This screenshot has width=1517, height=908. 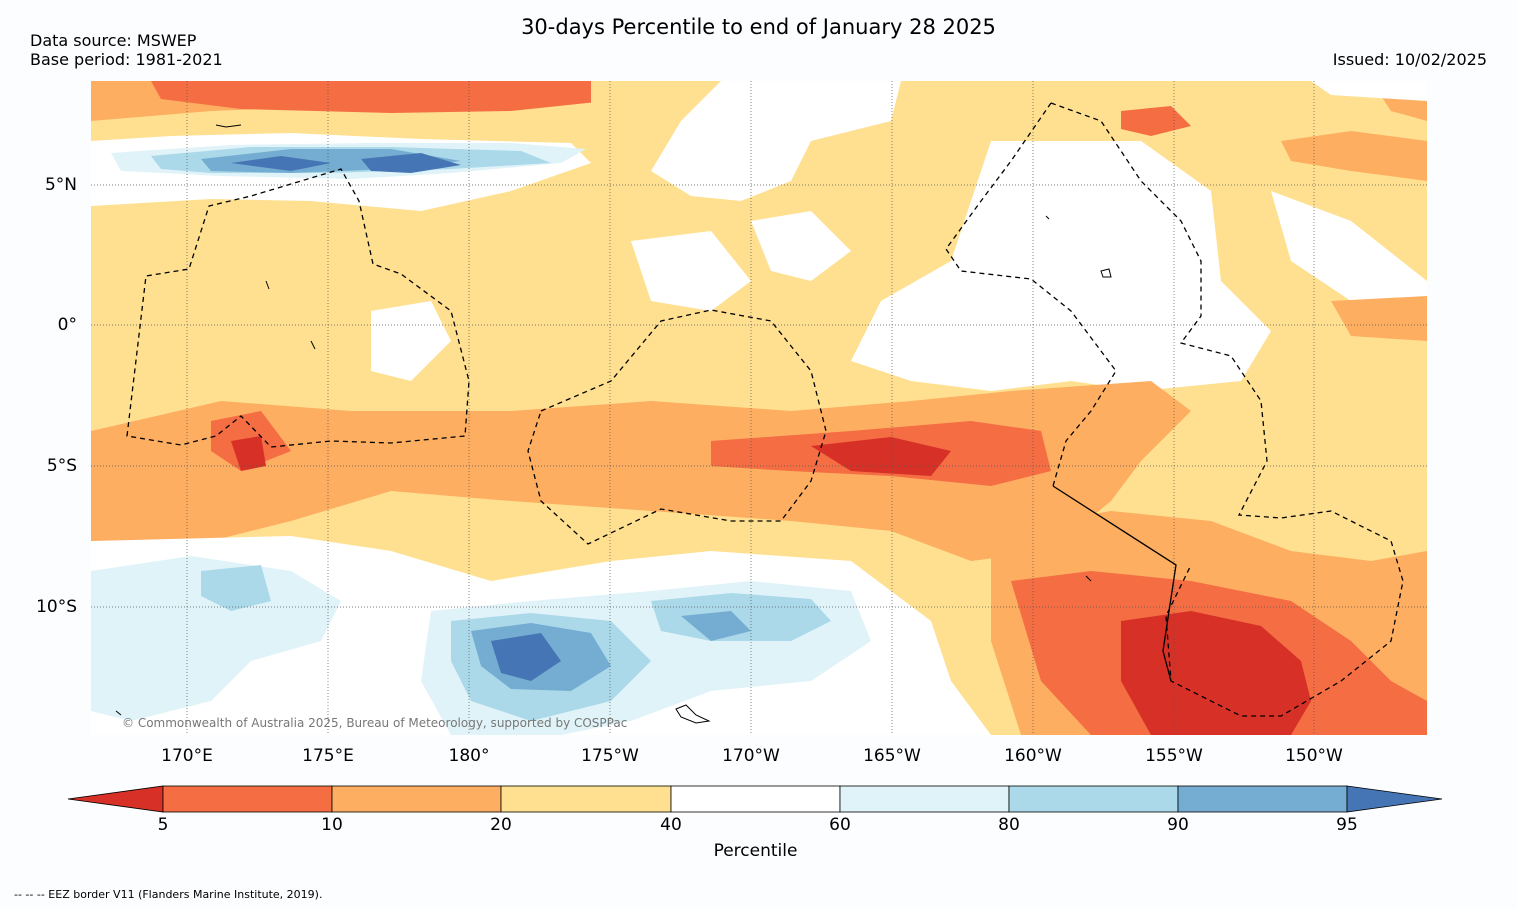 I want to click on data-source-text: Data source: MSWEP, so click(x=113, y=40).